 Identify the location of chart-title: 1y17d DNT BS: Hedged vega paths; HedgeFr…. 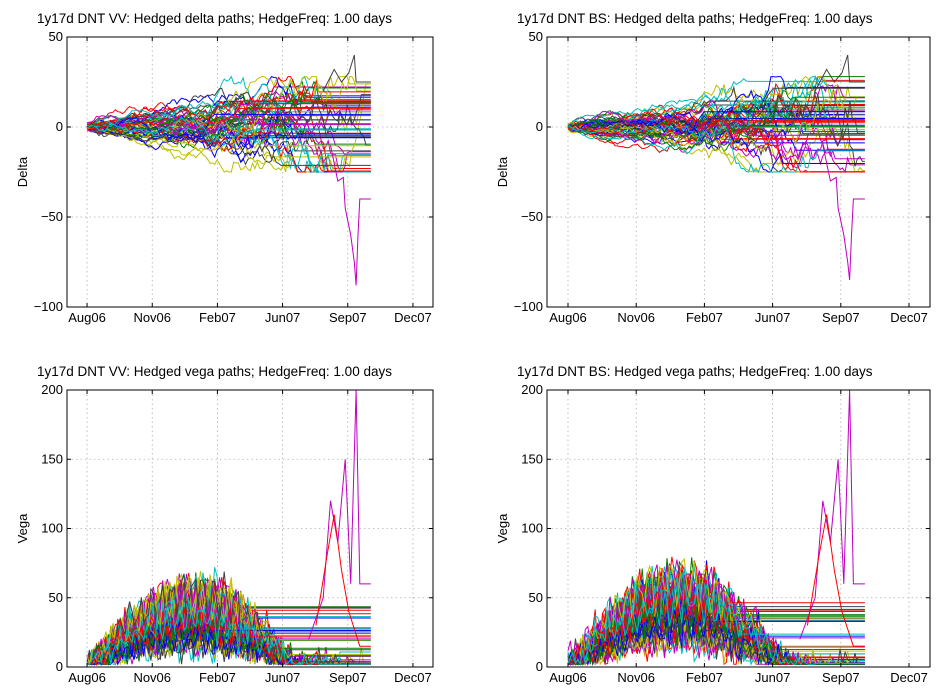
(695, 371).